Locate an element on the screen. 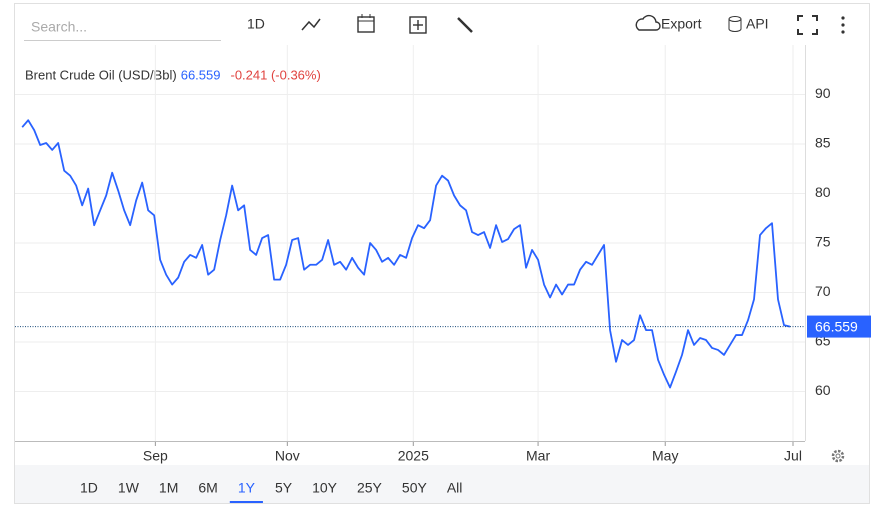 This screenshot has height=518, width=873. settings-wrench-icon is located at coordinates (465, 25).